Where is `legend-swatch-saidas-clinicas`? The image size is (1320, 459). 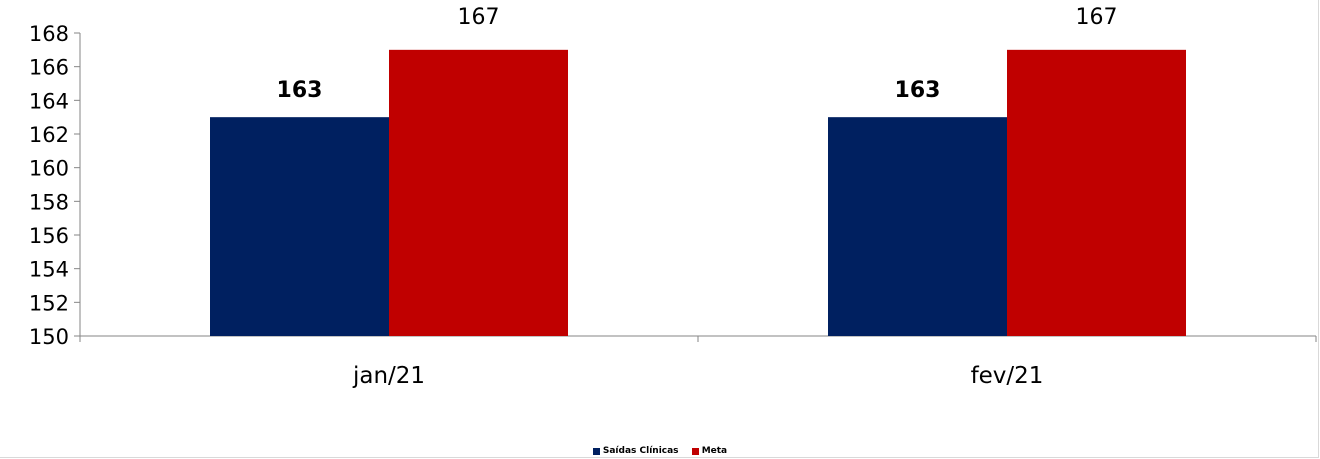 legend-swatch-saidas-clinicas is located at coordinates (596, 451).